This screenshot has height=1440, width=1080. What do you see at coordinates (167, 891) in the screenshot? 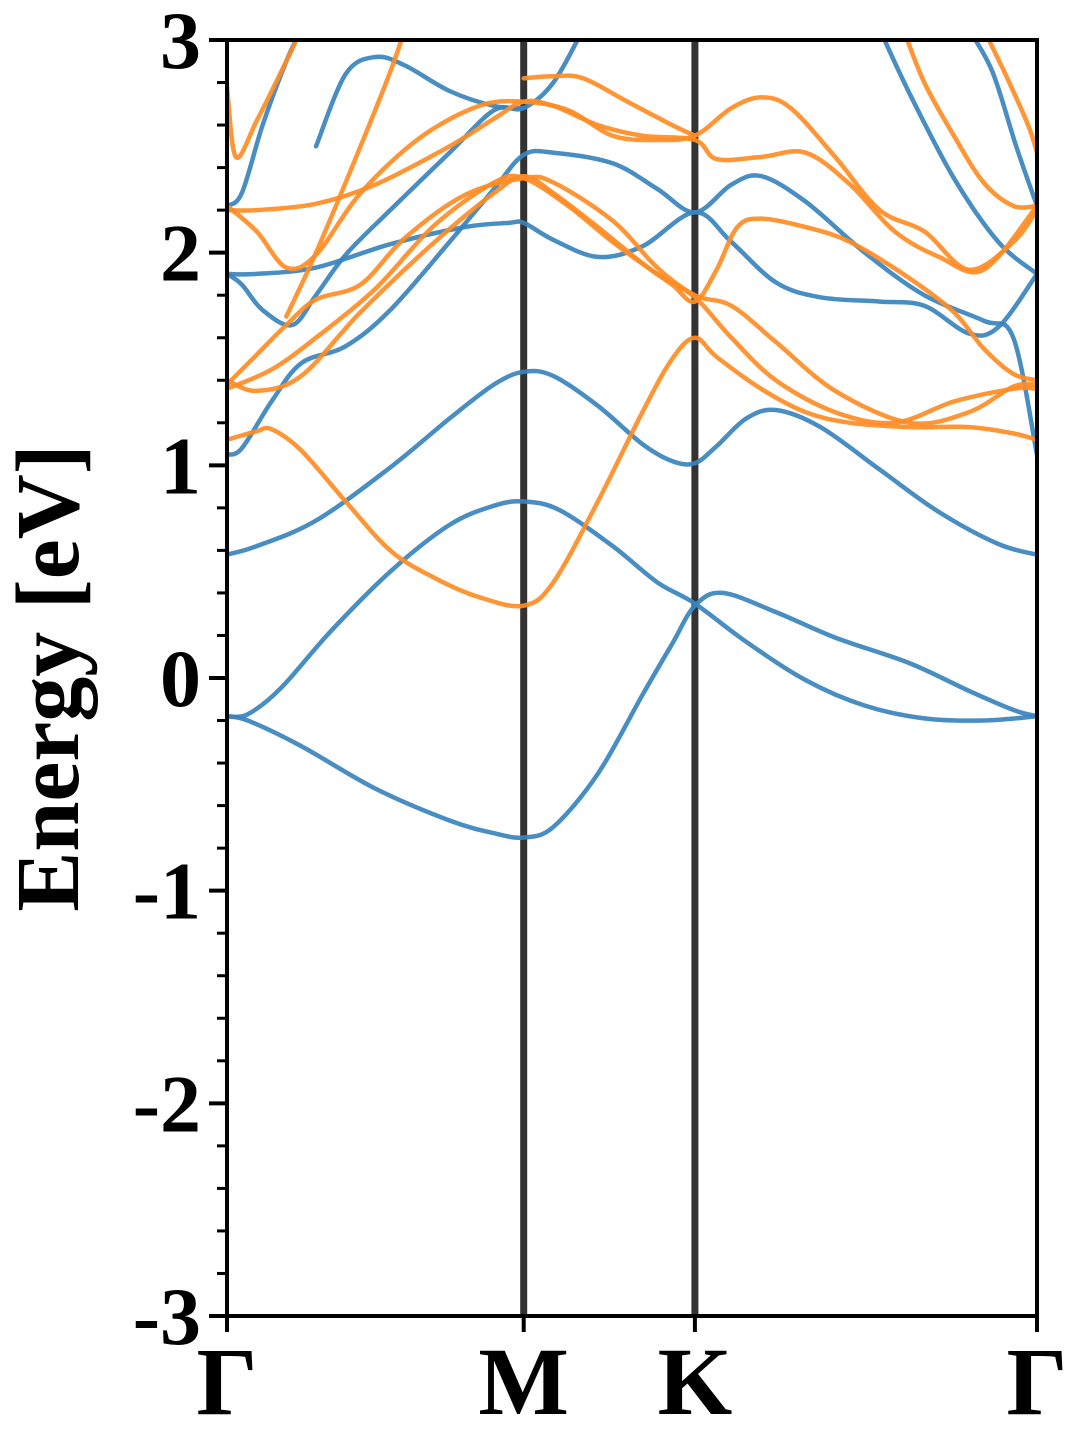
I see `y-tick-label: -1` at bounding box center [167, 891].